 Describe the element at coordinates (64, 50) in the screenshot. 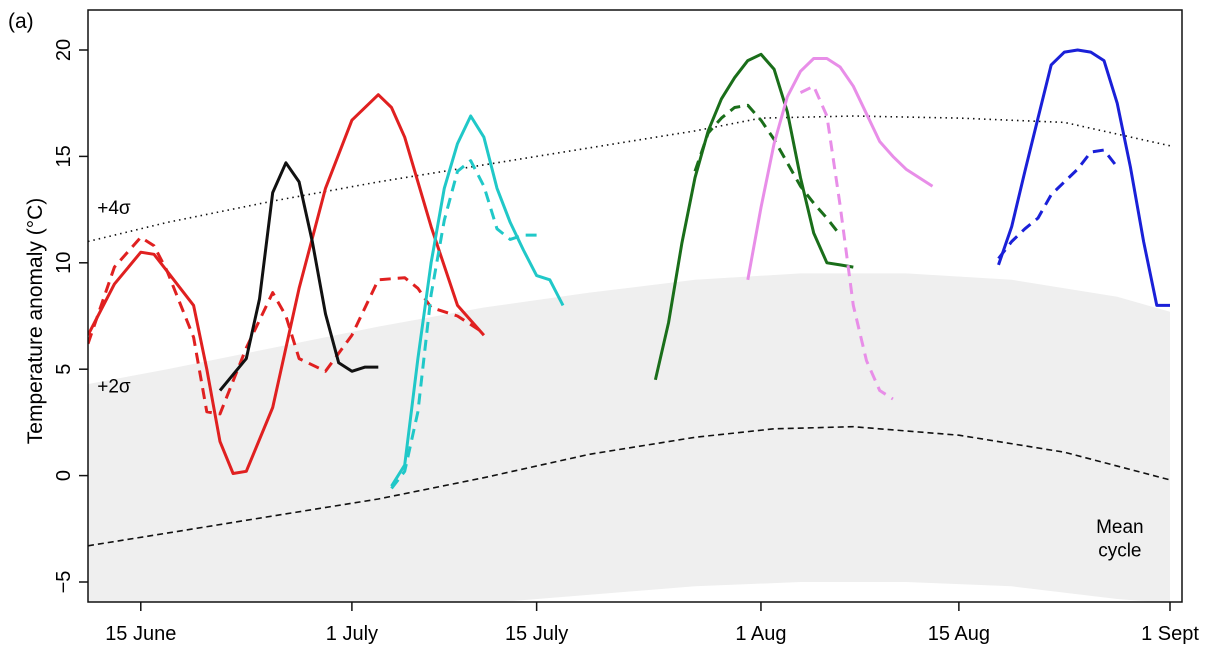

I see `y-tick-label-5: 20` at that location.